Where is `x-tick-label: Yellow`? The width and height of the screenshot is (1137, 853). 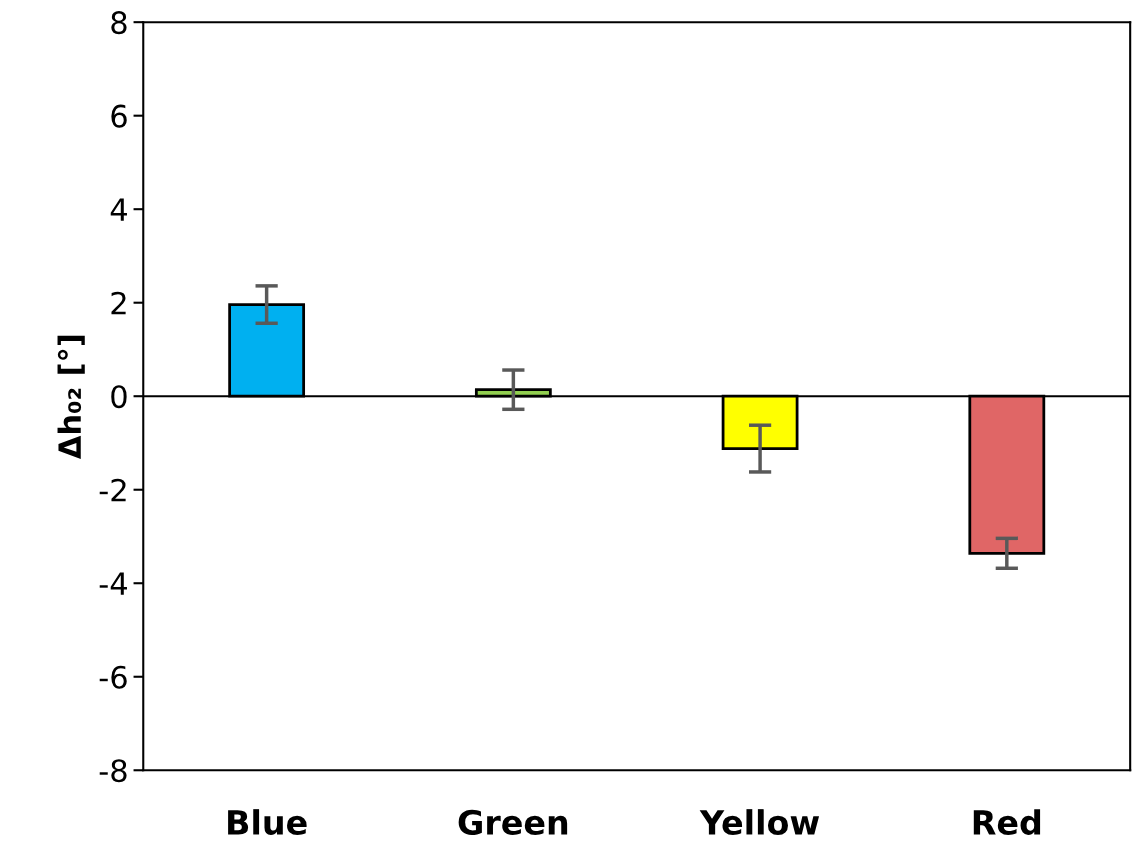
x-tick-label: Yellow is located at coordinates (759, 822).